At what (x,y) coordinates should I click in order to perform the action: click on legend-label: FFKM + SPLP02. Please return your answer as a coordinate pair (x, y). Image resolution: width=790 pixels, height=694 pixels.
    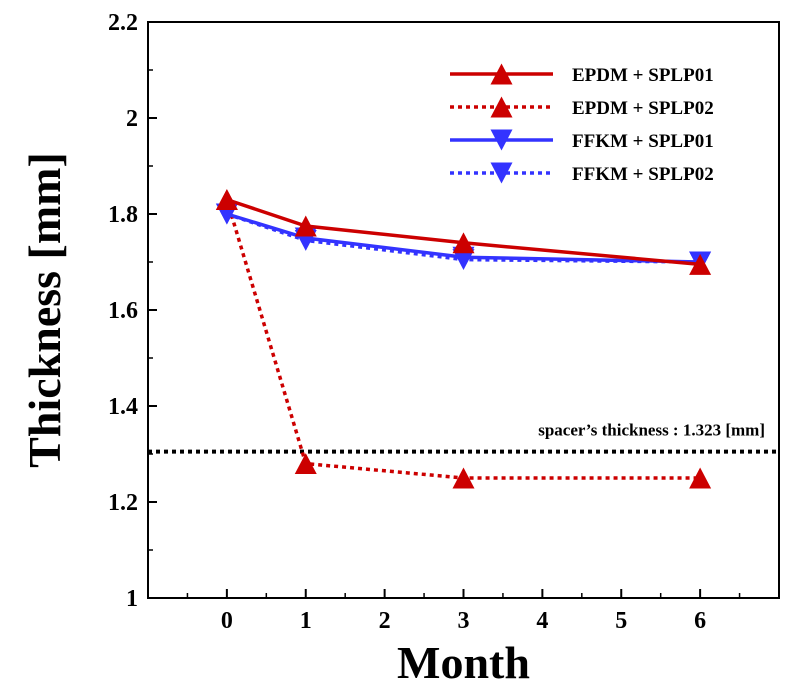
    Looking at the image, I should click on (643, 174).